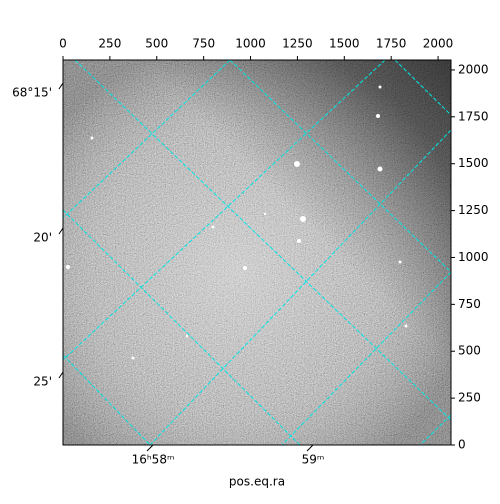 This screenshot has width=500, height=504. What do you see at coordinates (473, 163) in the screenshot?
I see `y-tick-label: 1500` at bounding box center [473, 163].